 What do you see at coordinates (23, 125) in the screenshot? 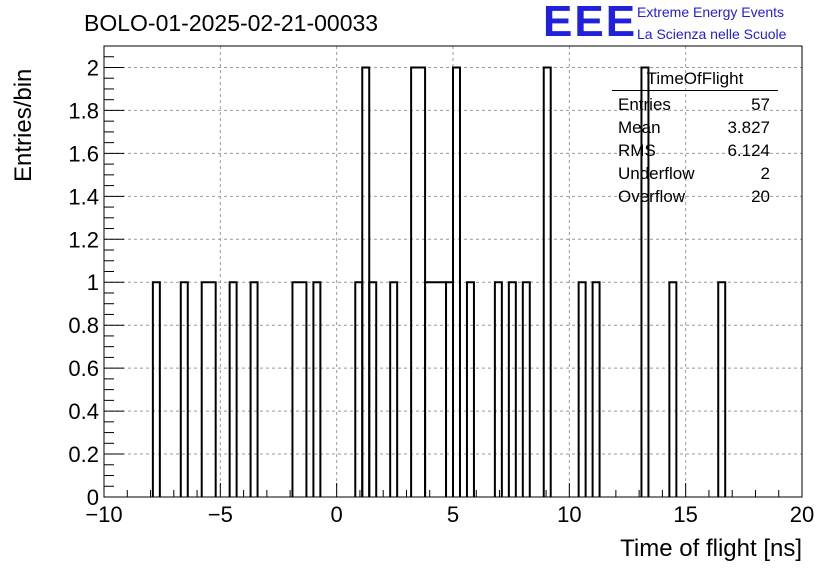
I see `y-axis-title: Entries/bin` at bounding box center [23, 125].